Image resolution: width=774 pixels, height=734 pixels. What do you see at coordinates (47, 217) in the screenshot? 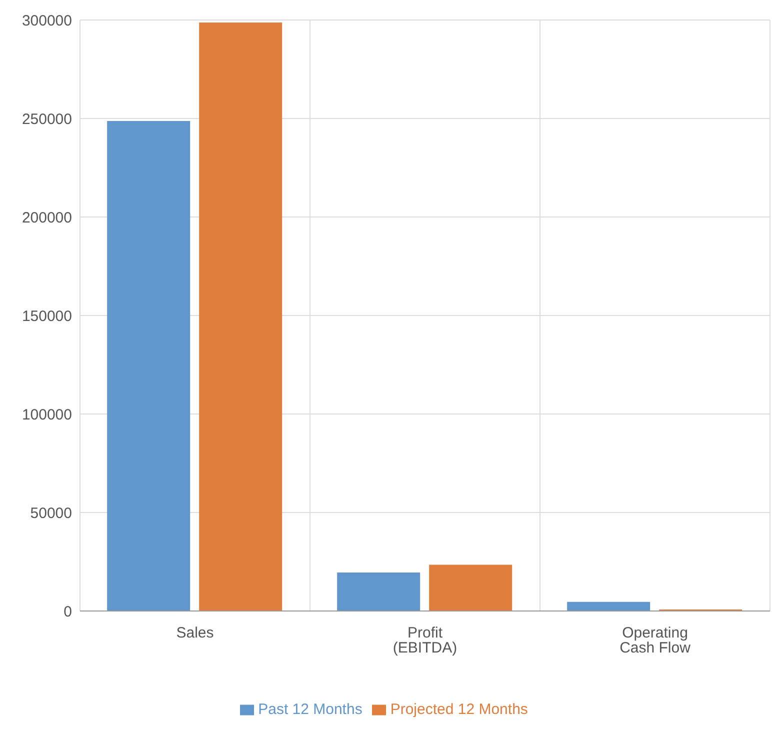
I see `y-tick-label: 200000` at bounding box center [47, 217].